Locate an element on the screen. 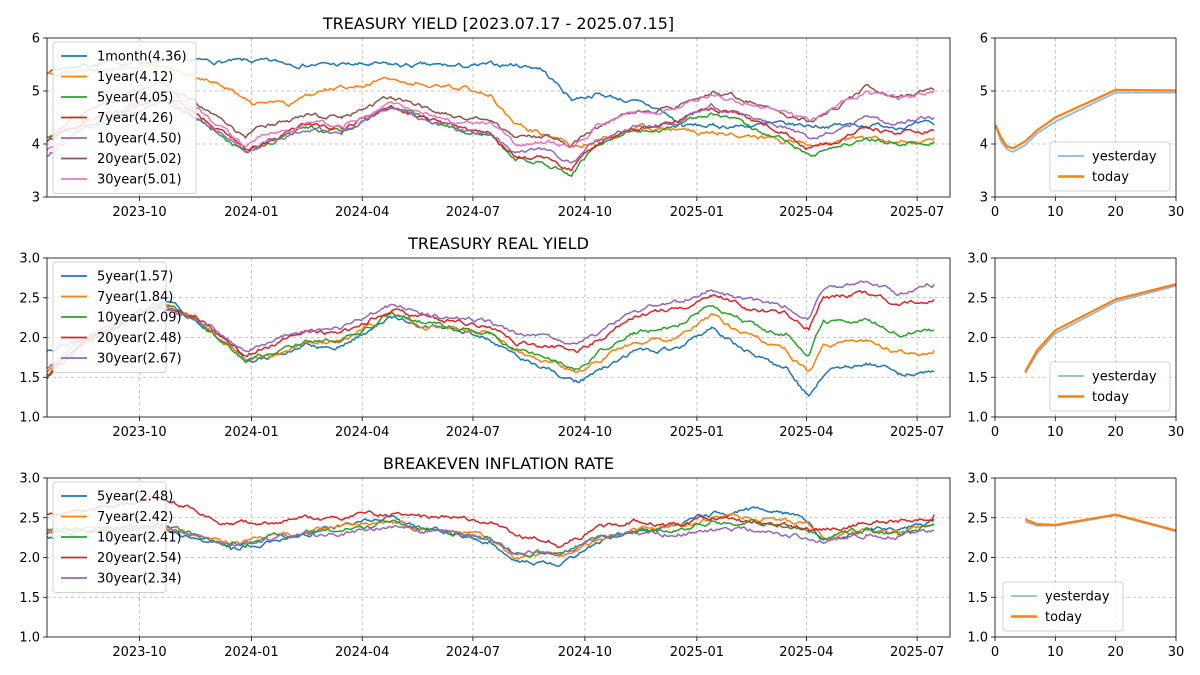  legend-label-0: 5year(2.48) is located at coordinates (135, 497).